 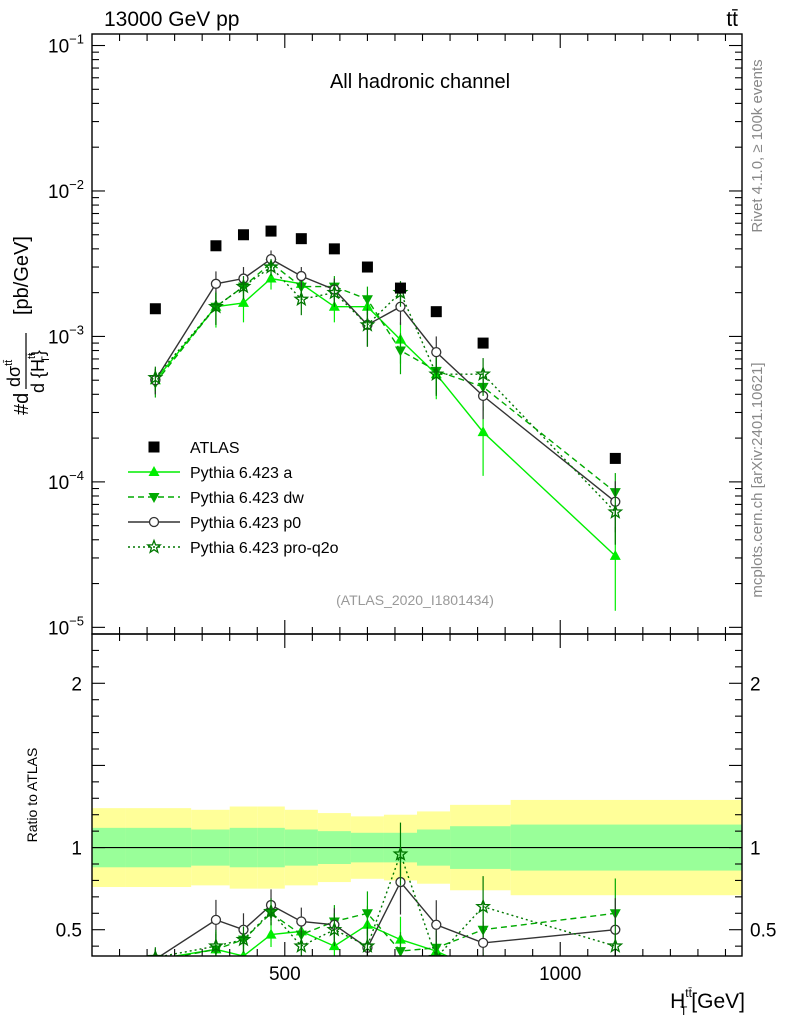 I want to click on svg-text: [pb/GeV], so click(x=22, y=275).